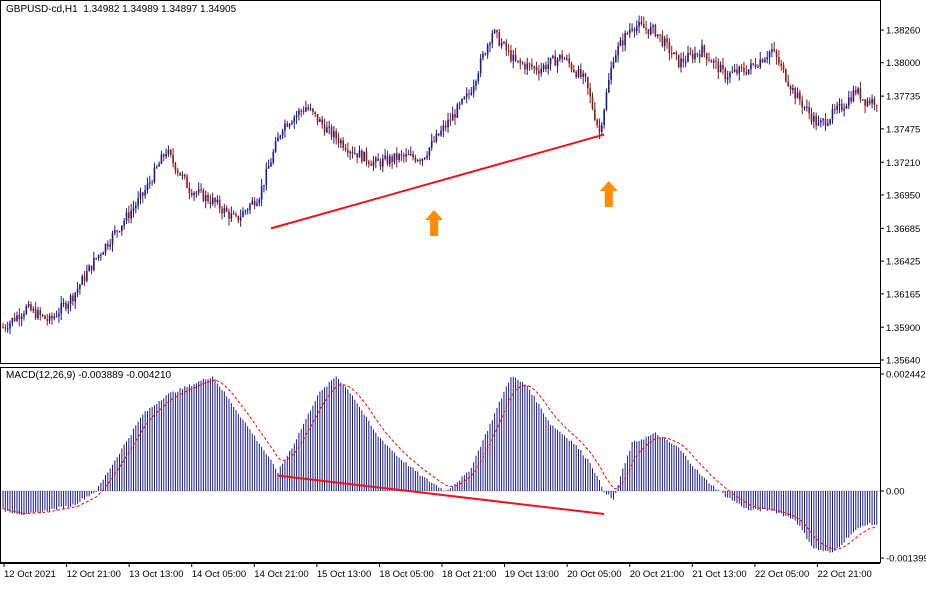 The height and width of the screenshot is (589, 926). I want to click on price-tick-label: 1.38000, so click(903, 63).